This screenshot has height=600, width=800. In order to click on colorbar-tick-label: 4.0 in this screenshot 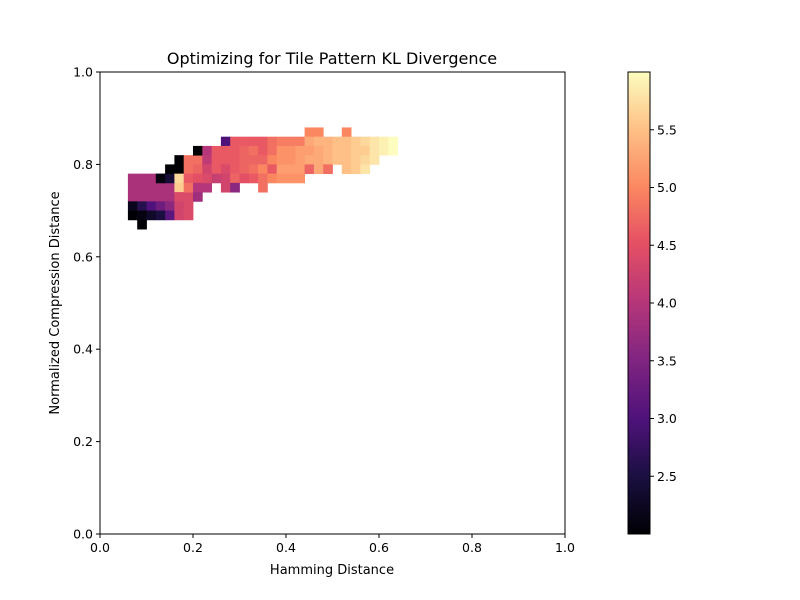, I will do `click(667, 303)`.